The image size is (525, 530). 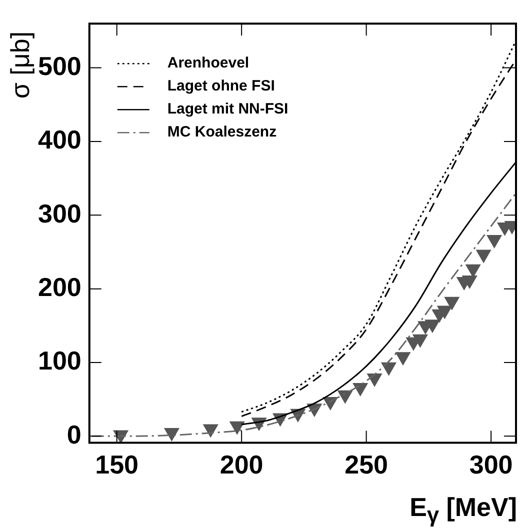 I want to click on x-tick-label: 250, so click(x=366, y=465).